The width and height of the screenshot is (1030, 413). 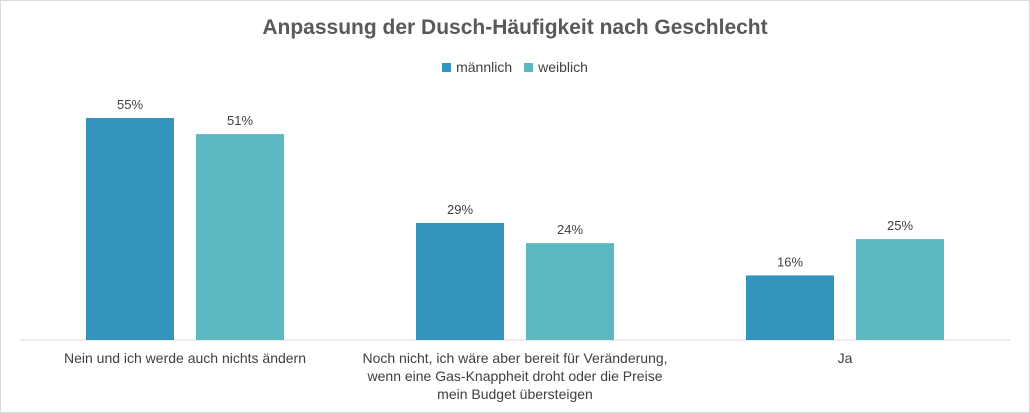 What do you see at coordinates (130, 104) in the screenshot?
I see `data-label-maennlich-0: 55%` at bounding box center [130, 104].